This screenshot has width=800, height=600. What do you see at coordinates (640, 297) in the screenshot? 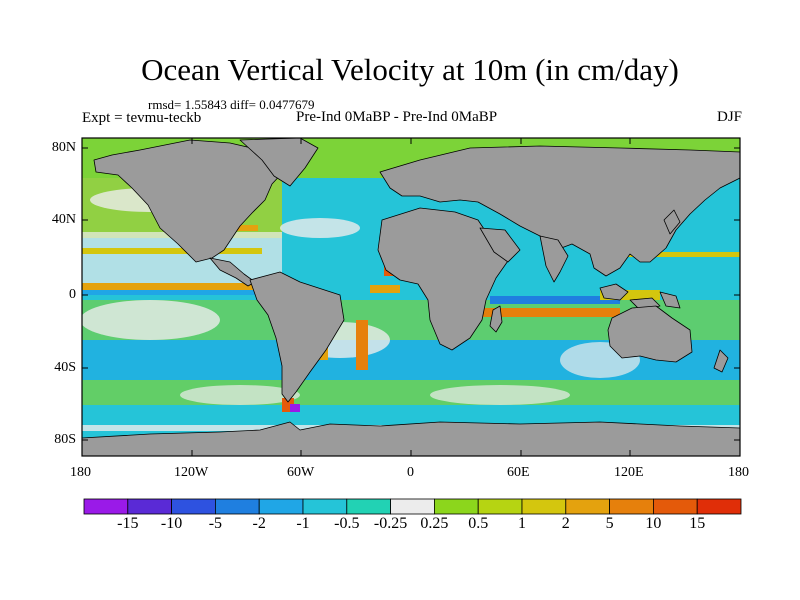
I see `southeast-asia-land` at bounding box center [640, 297].